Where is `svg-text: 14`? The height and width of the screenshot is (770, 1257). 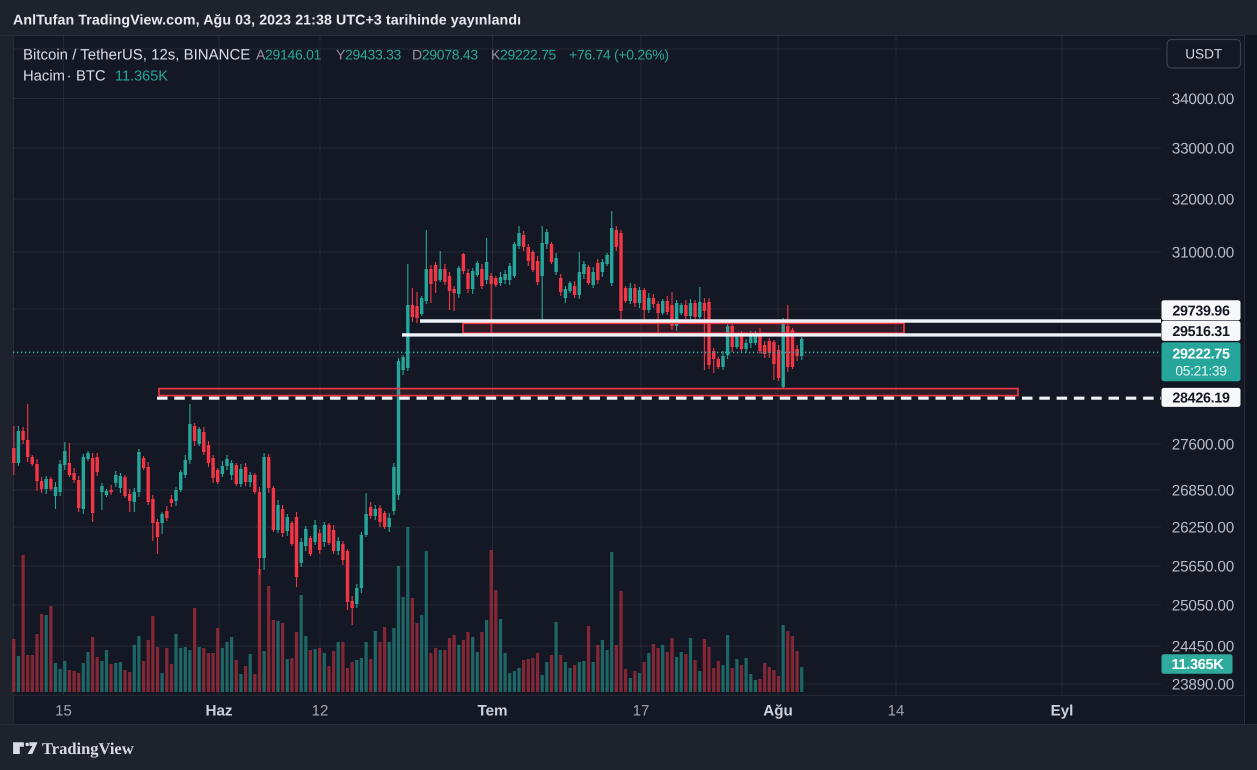
svg-text: 14 is located at coordinates (896, 710).